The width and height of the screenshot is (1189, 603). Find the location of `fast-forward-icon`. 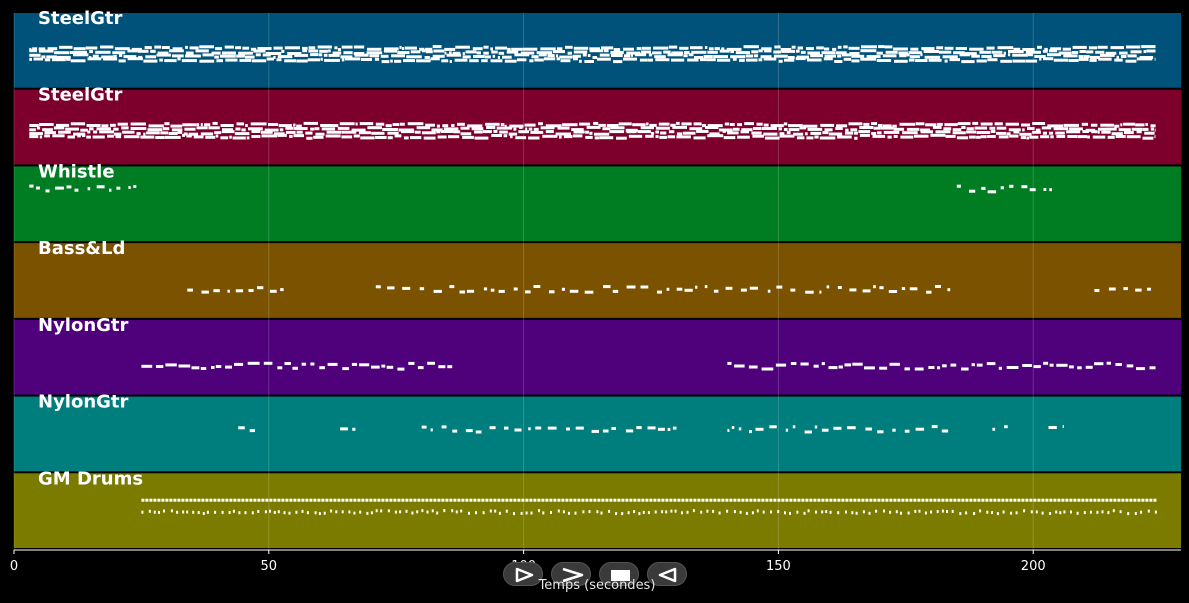

fast-forward-icon is located at coordinates (573, 575).